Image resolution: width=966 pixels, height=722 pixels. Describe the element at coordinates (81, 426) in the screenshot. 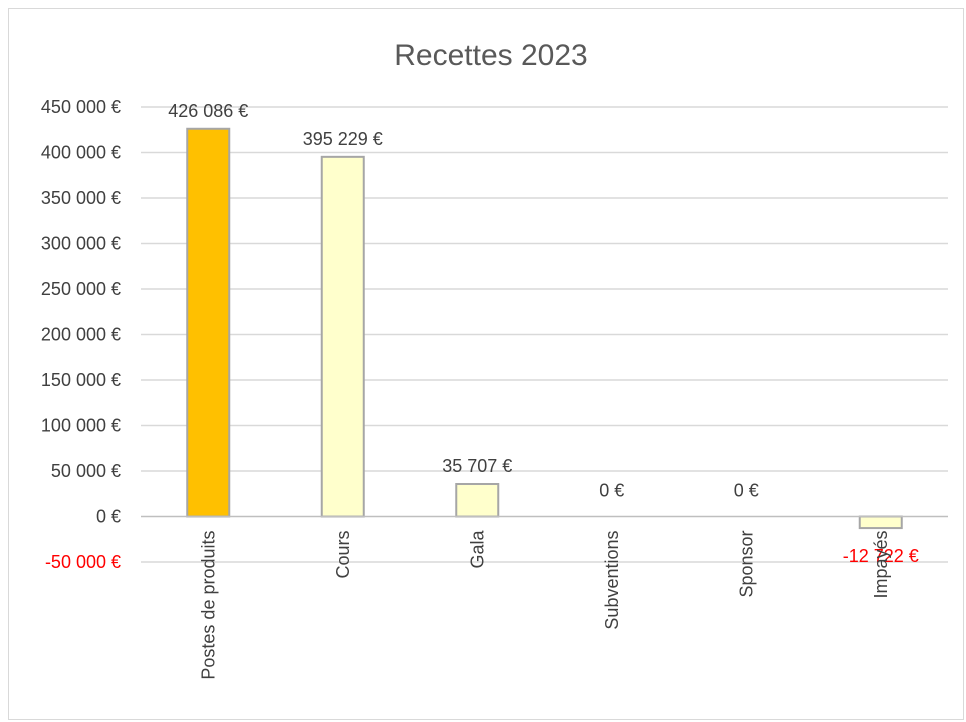

I see `y-tick-label: 100 000 €` at that location.